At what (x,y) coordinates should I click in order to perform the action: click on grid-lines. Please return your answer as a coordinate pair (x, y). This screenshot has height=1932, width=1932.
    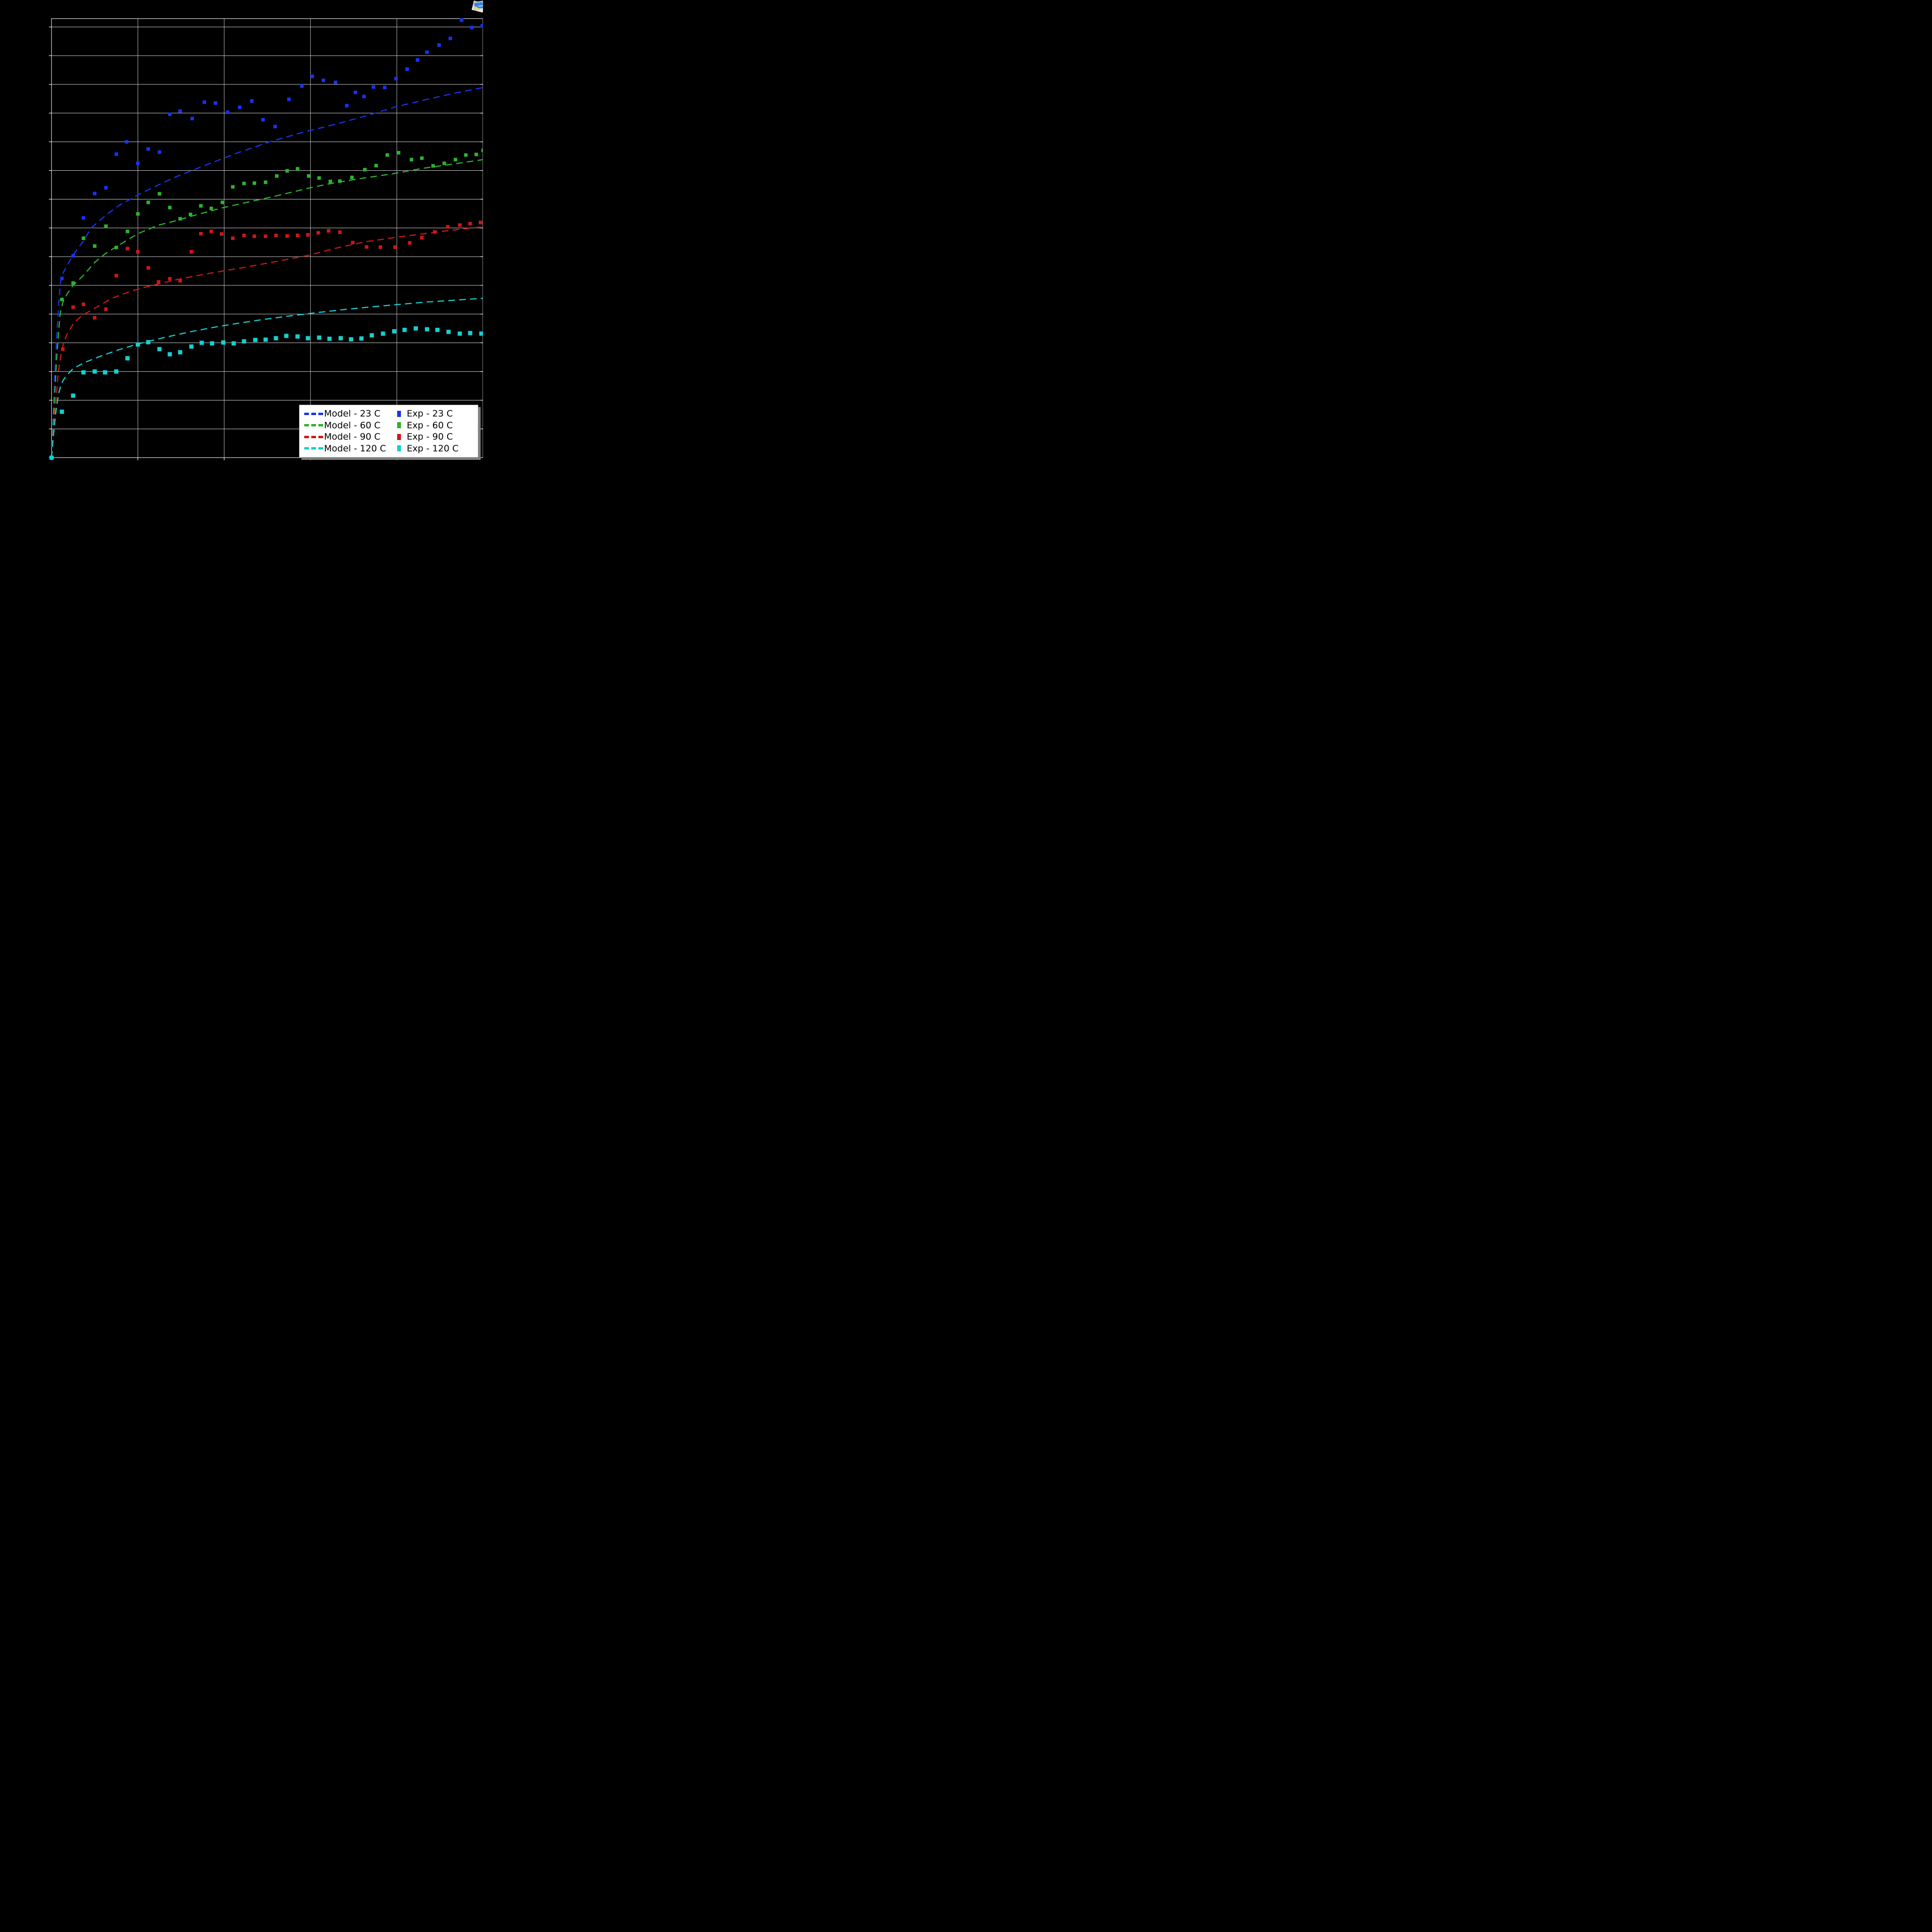
    Looking at the image, I should click on (267, 238).